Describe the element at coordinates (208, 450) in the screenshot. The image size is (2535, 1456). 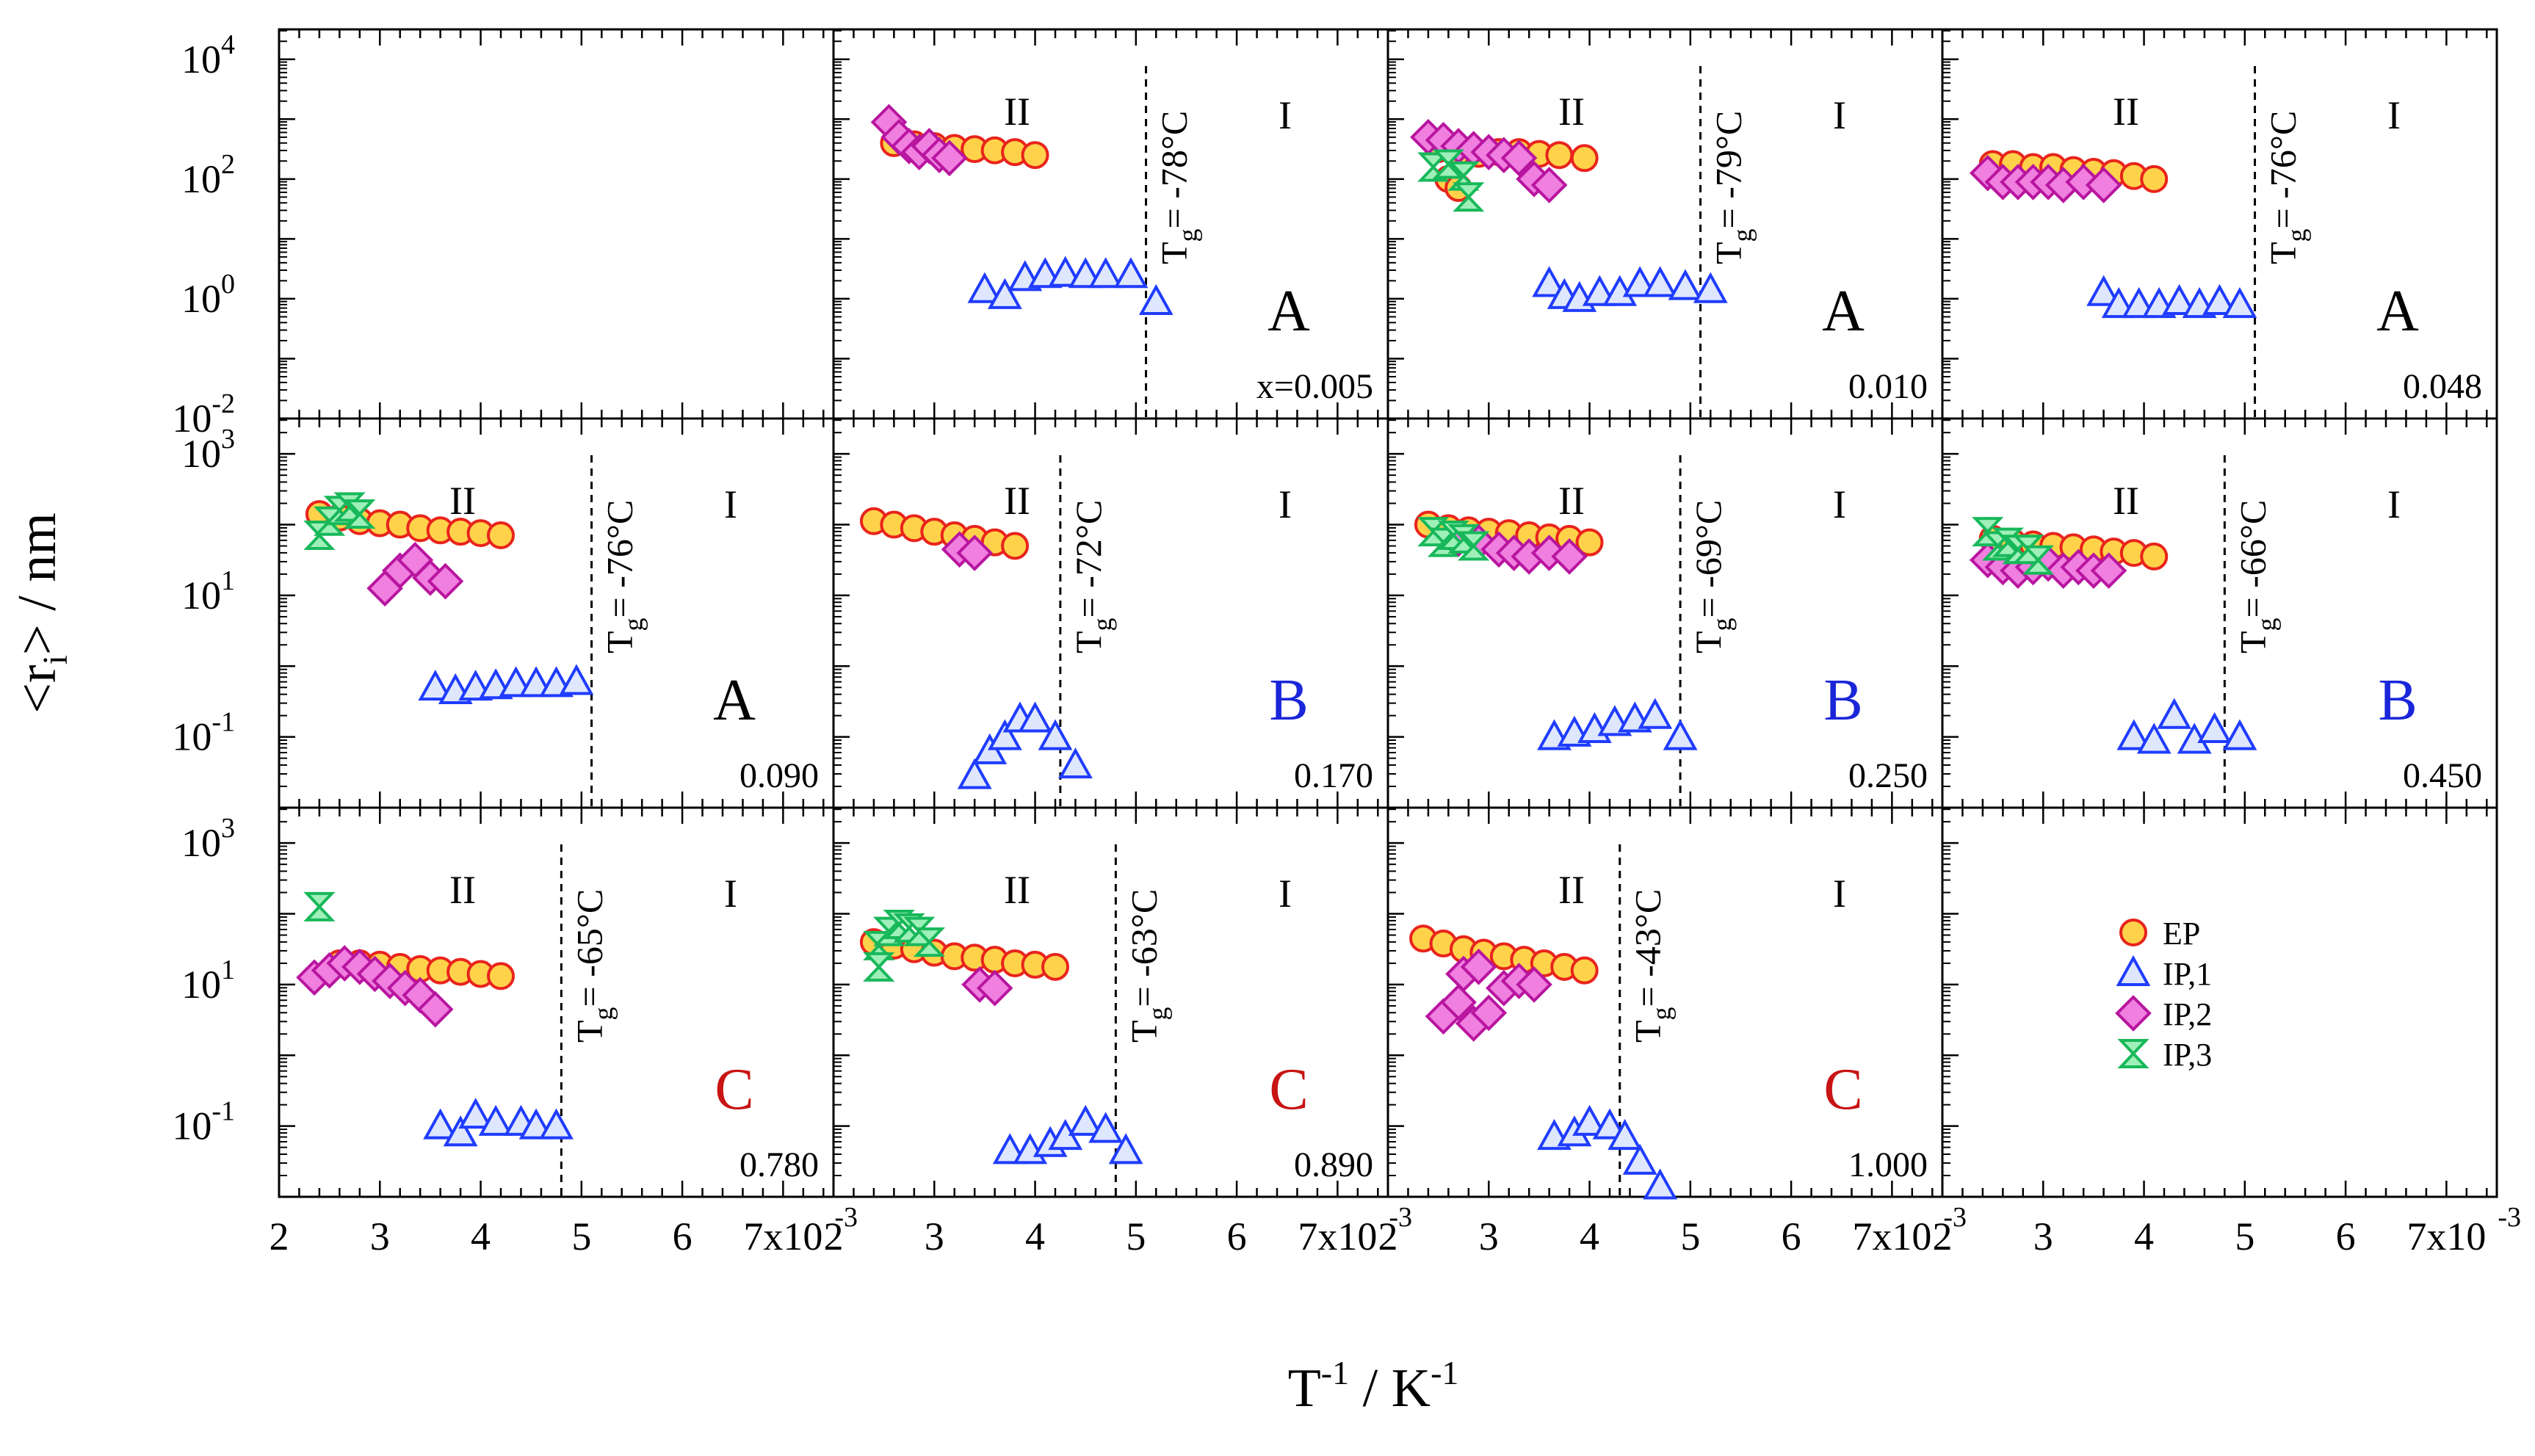
I see `y-tick-label: 10³` at that location.